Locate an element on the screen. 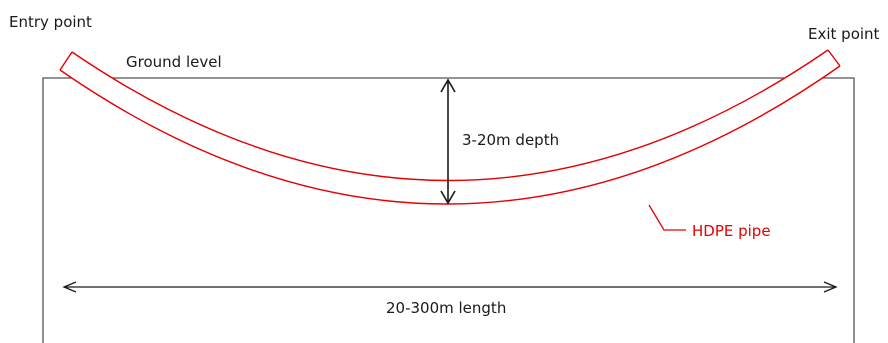 This screenshot has height=343, width=888. depth-arrow-bottom-head is located at coordinates (448, 197).